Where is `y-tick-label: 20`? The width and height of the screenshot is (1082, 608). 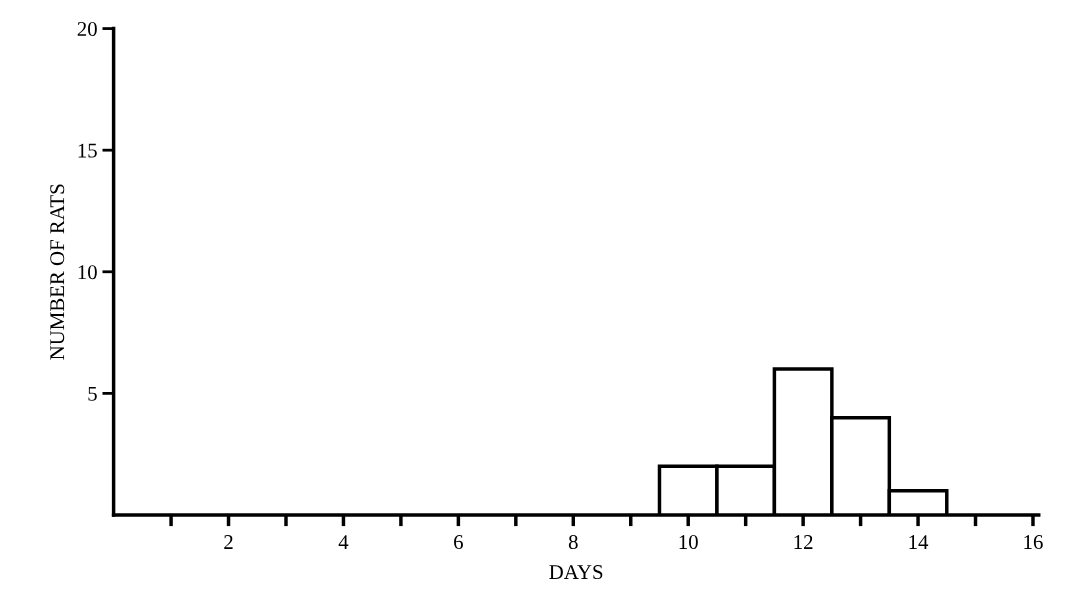 y-tick-label: 20 is located at coordinates (87, 29).